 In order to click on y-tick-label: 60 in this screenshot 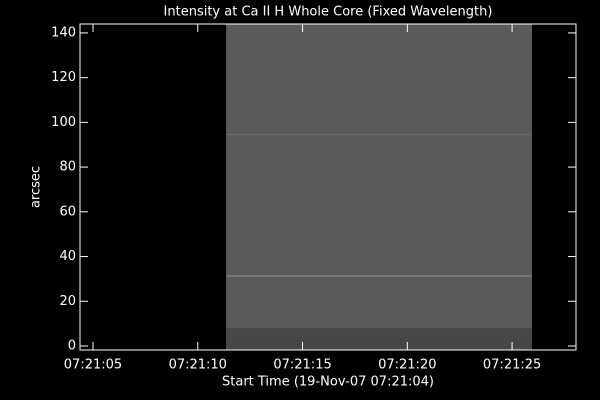, I will do `click(67, 211)`.